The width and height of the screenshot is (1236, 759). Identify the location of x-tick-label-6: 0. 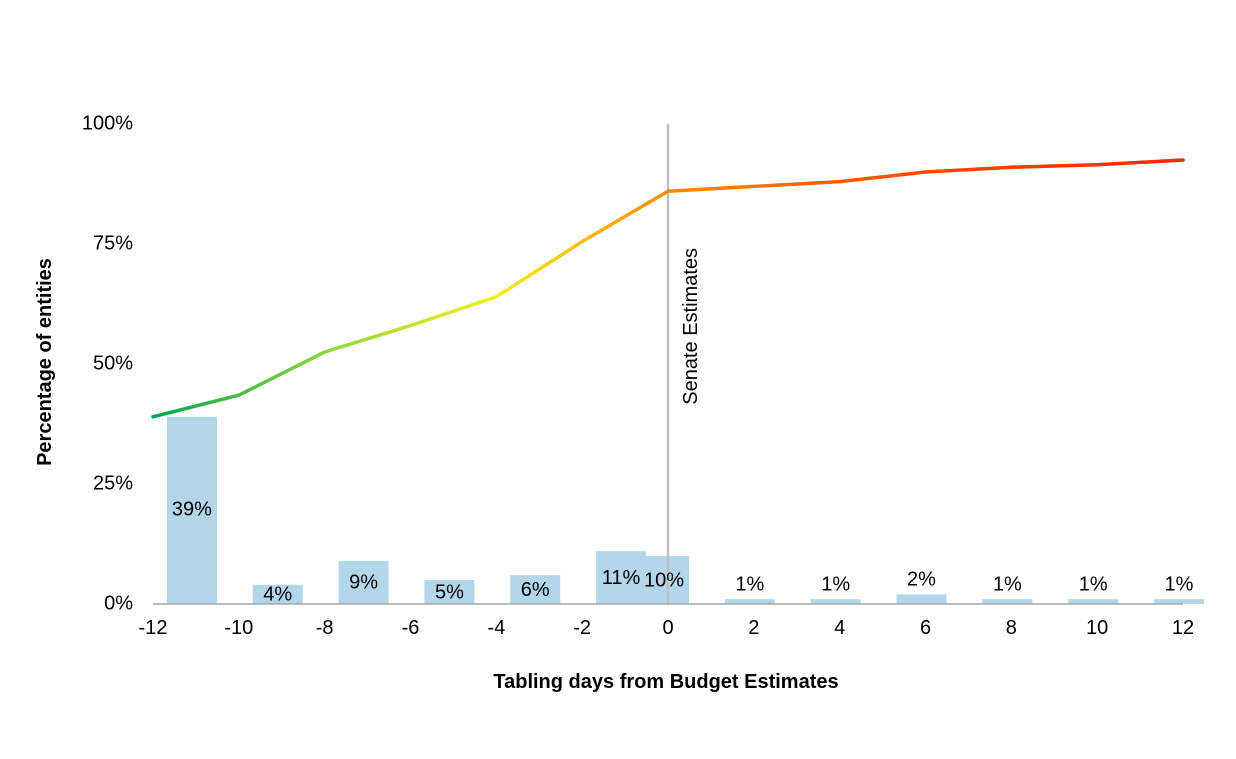
(667, 628).